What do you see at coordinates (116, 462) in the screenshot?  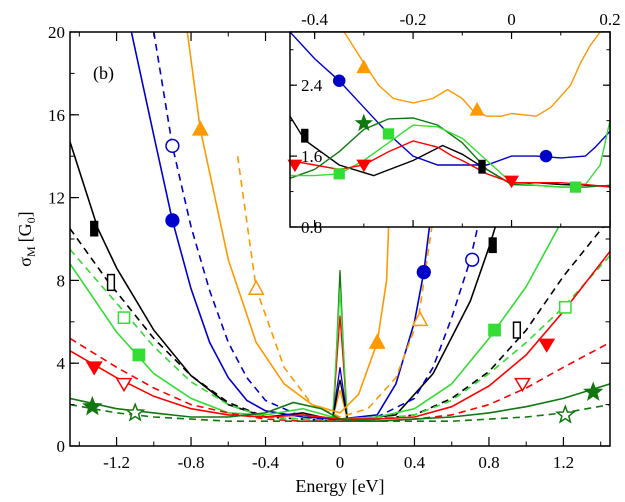 I see `main-xtick-label-0: -1.2` at bounding box center [116, 462].